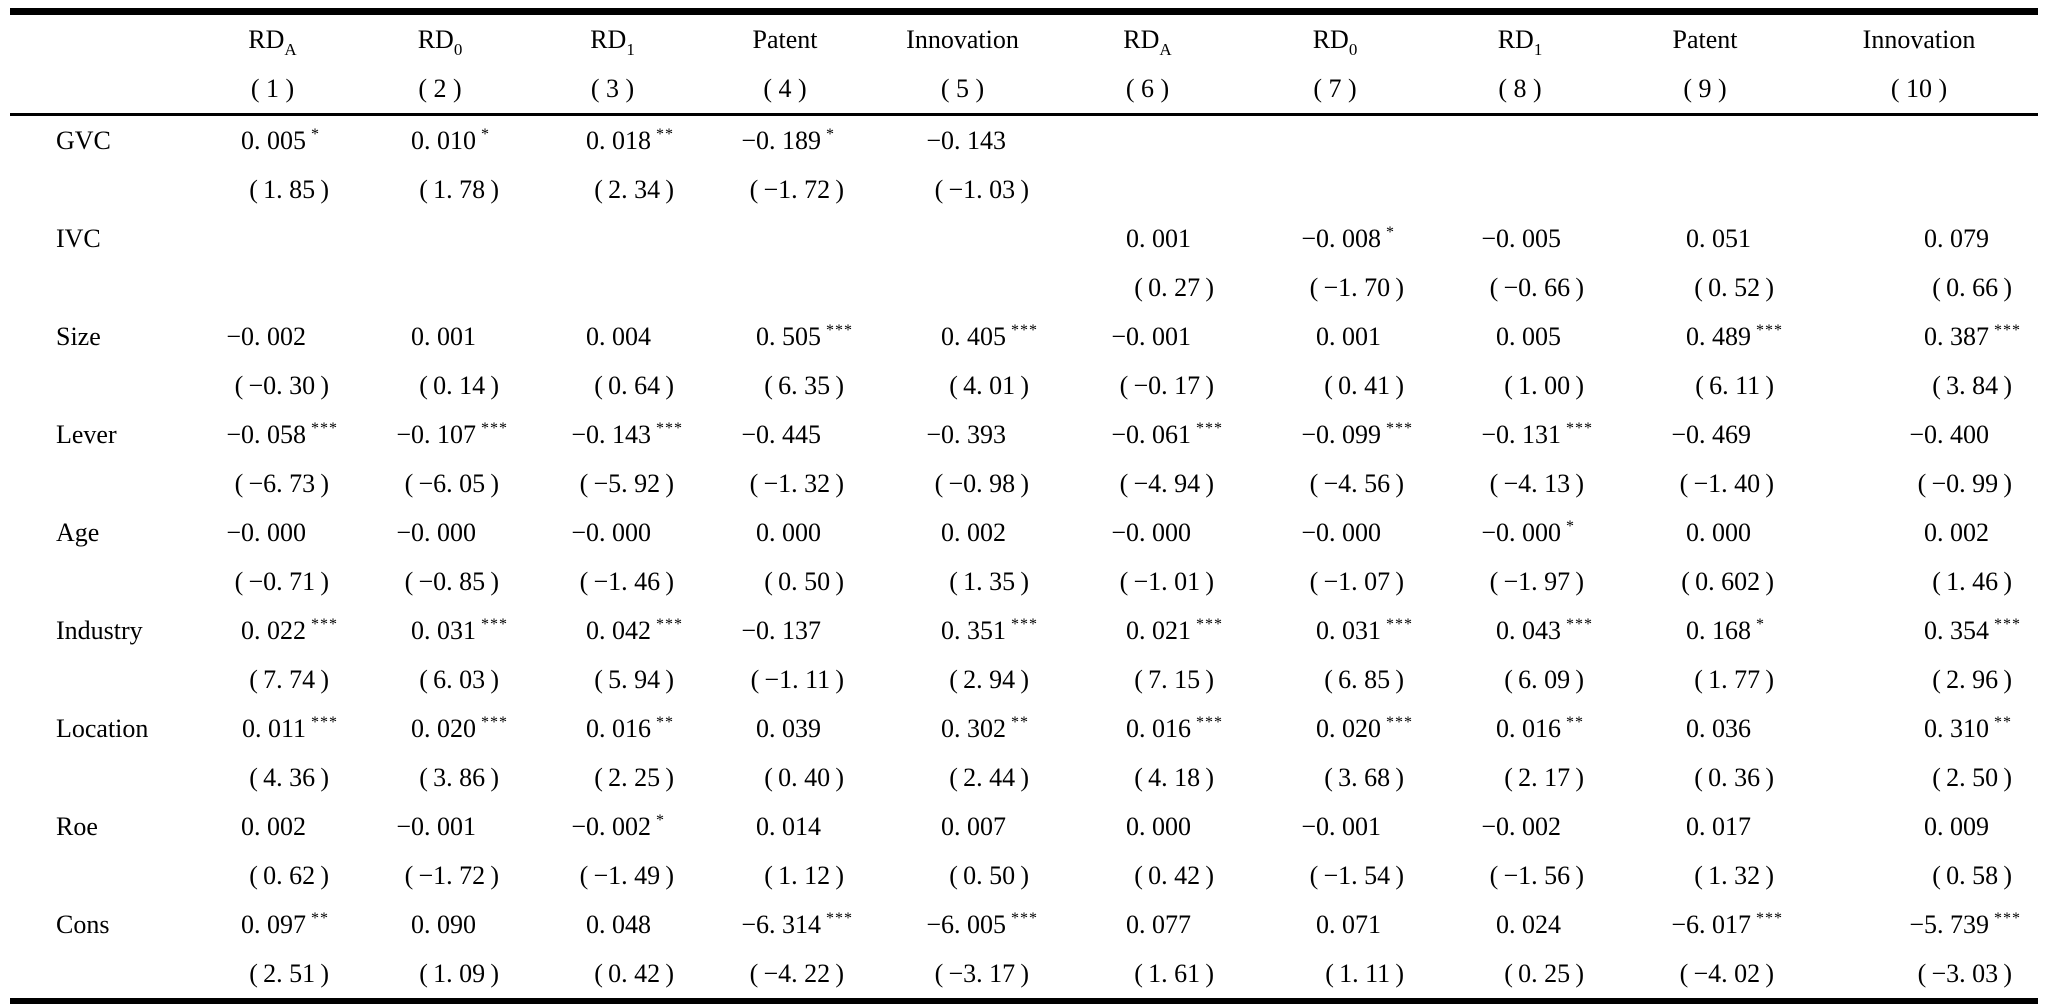 This screenshot has width=2048, height=1008. What do you see at coordinates (1949, 924) in the screenshot?
I see `coefficient-value: −5. 739` at bounding box center [1949, 924].